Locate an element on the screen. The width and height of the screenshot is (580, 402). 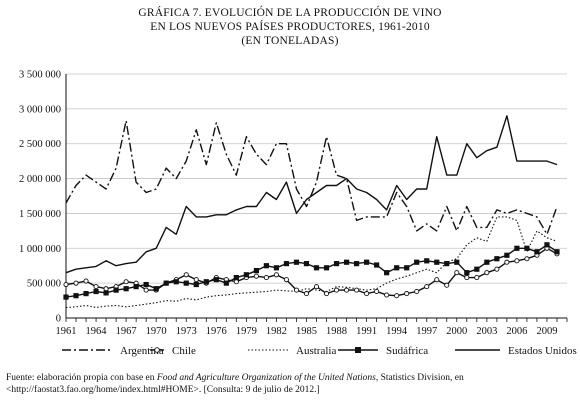
y-tick-label: 3 000 000 is located at coordinates (40, 109).